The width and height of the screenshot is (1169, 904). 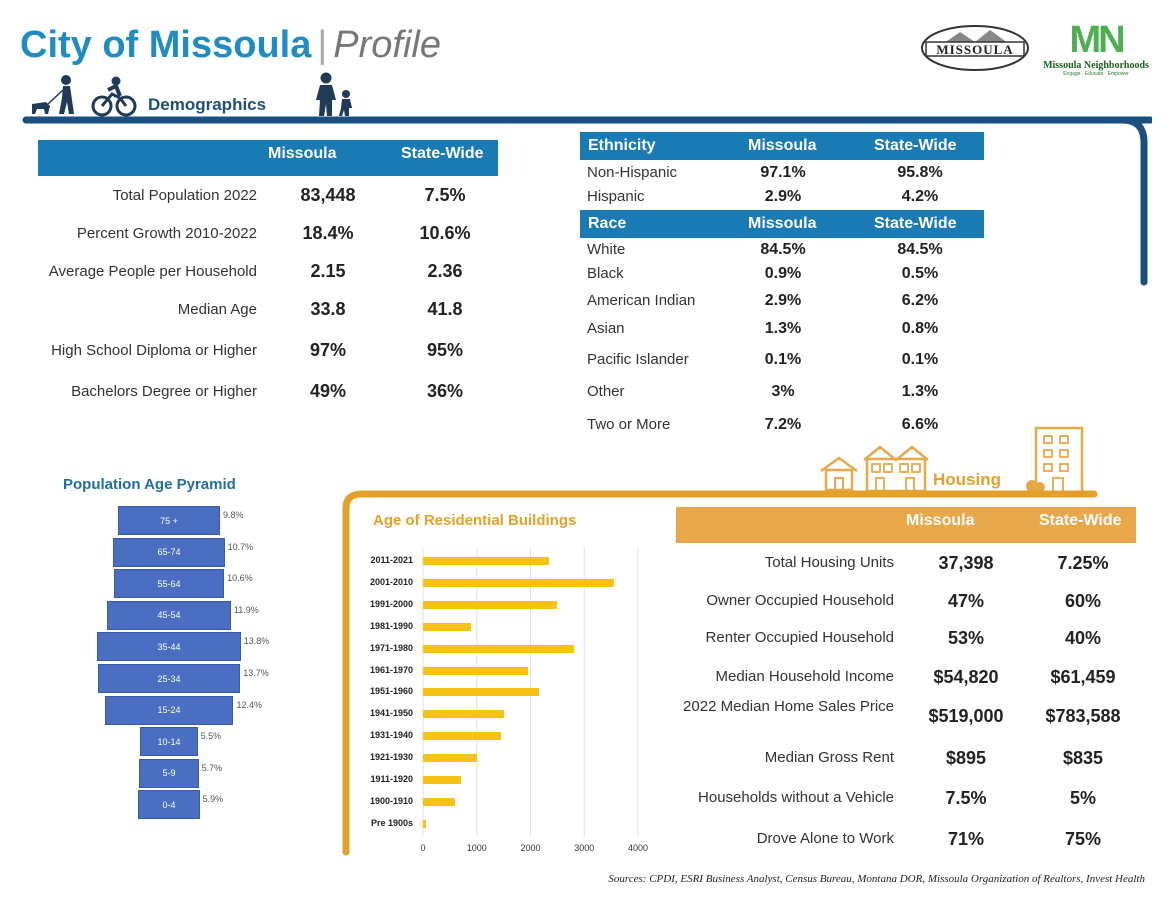 I want to click on pyramid-bar: 65-74, so click(x=169, y=552).